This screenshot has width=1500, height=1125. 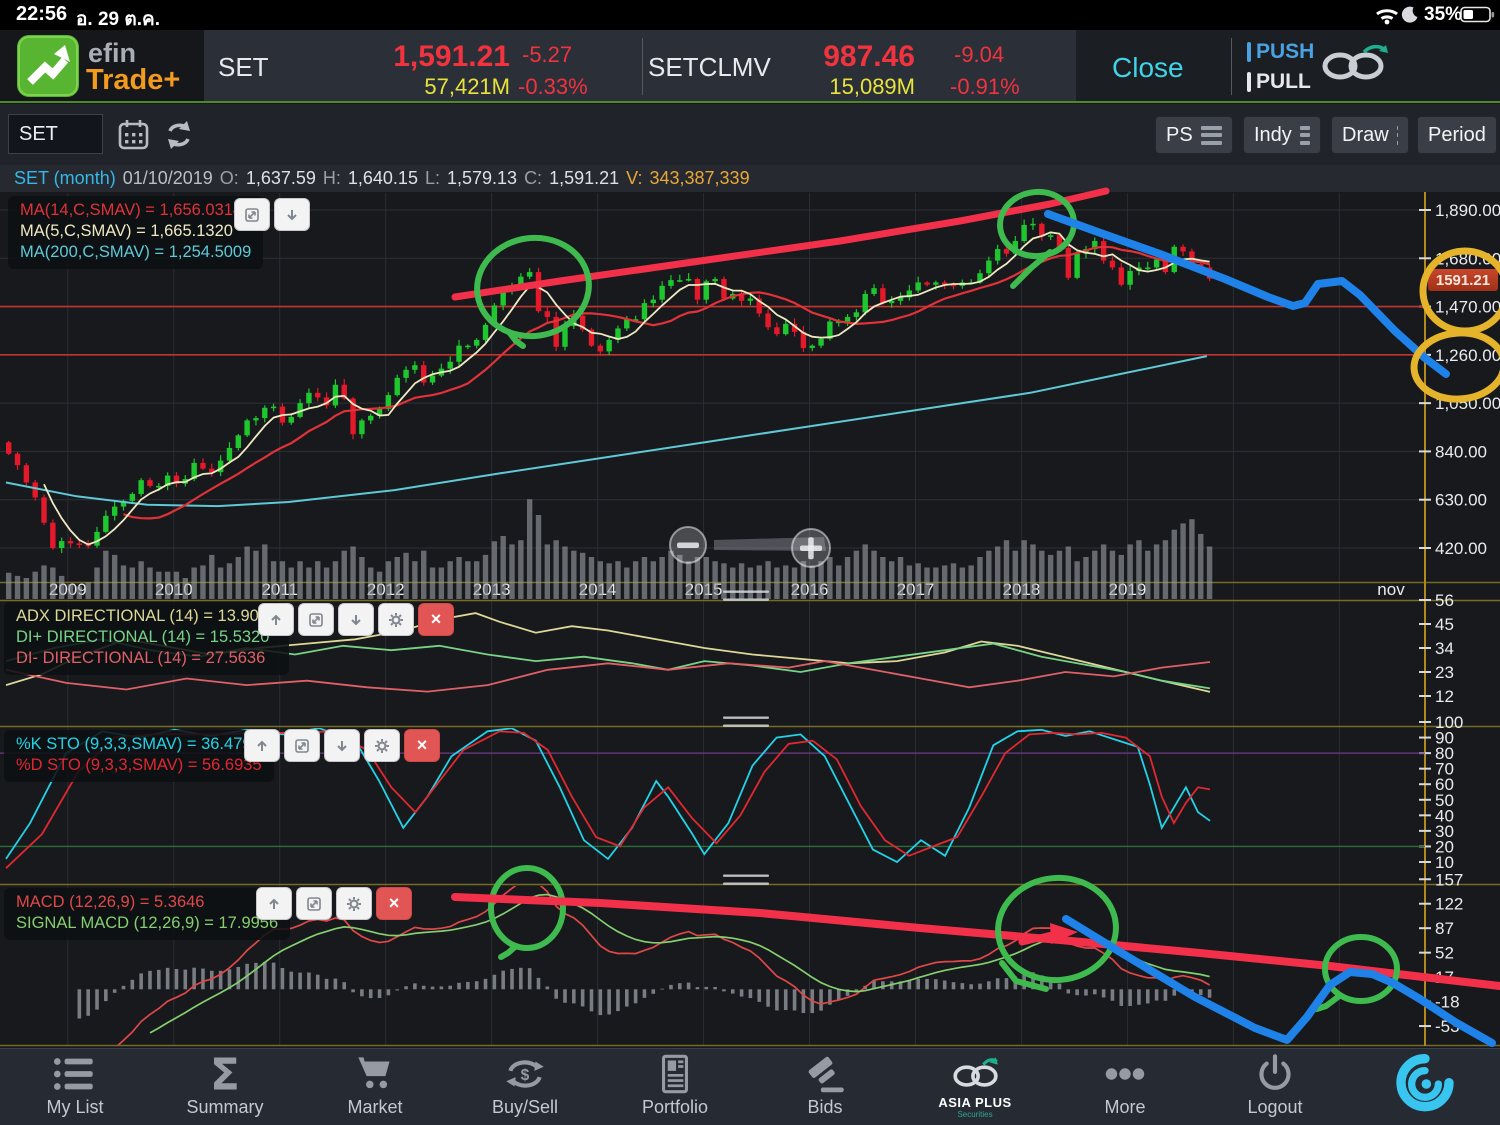 What do you see at coordinates (975, 1114) in the screenshot?
I see `nav-item-sublabel: Securities` at bounding box center [975, 1114].